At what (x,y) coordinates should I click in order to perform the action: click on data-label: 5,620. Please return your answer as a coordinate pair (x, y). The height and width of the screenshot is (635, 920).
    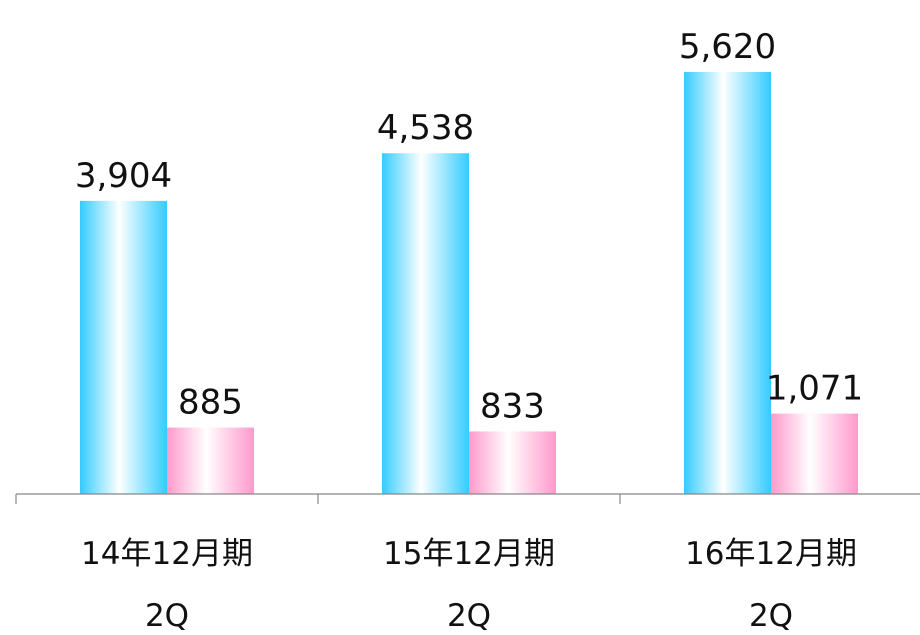
    Looking at the image, I should click on (727, 47).